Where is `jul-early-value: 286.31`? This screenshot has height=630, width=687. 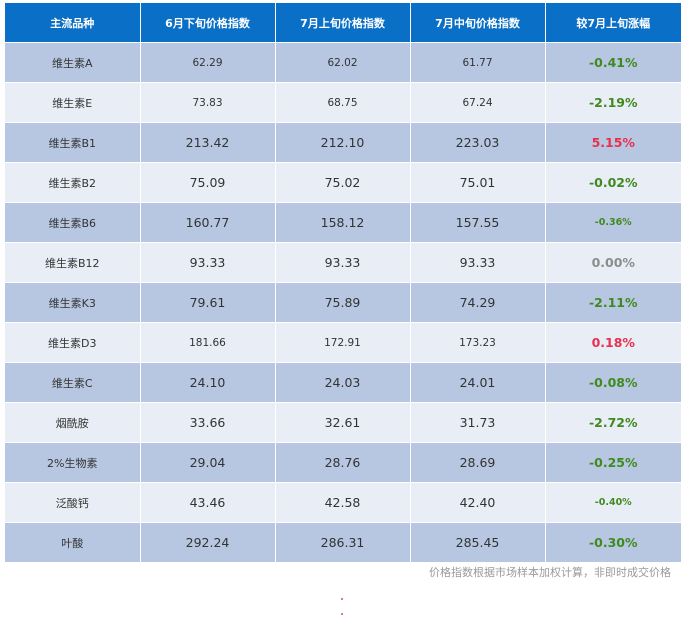 jul-early-value: 286.31 is located at coordinates (343, 542).